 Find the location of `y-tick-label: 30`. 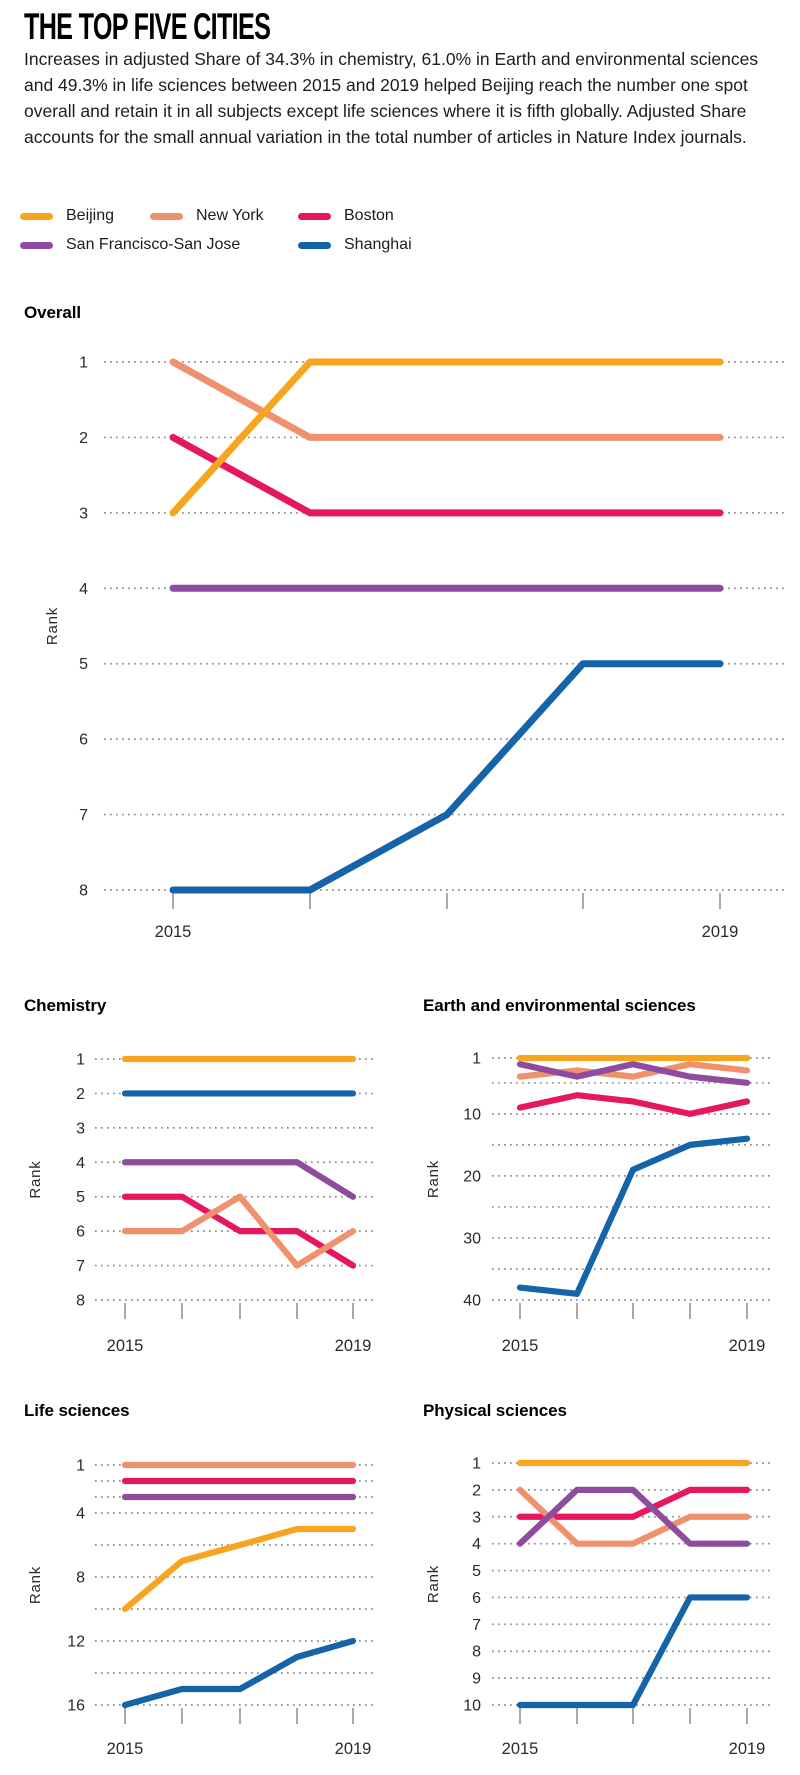

y-tick-label: 30 is located at coordinates (472, 1238).